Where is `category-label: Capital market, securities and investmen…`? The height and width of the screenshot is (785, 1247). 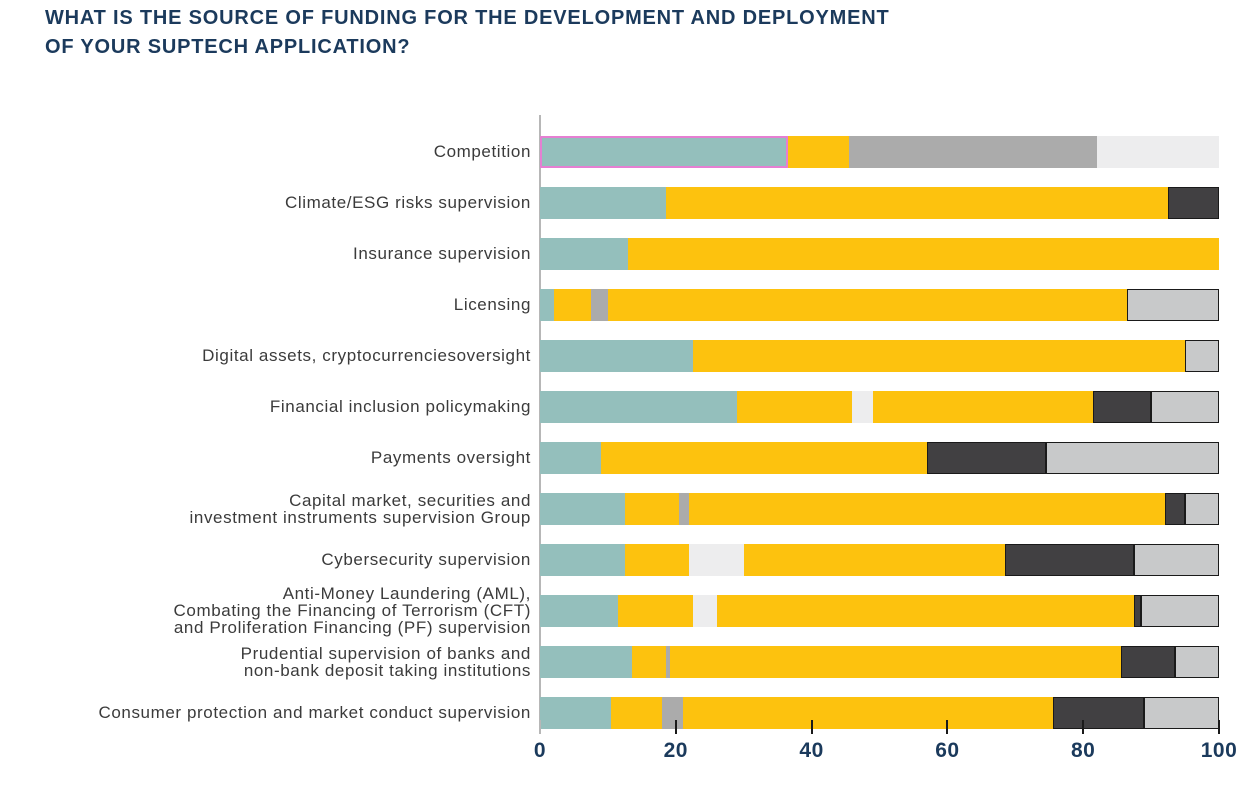 category-label: Capital market, securities and investmen… is located at coordinates (360, 508).